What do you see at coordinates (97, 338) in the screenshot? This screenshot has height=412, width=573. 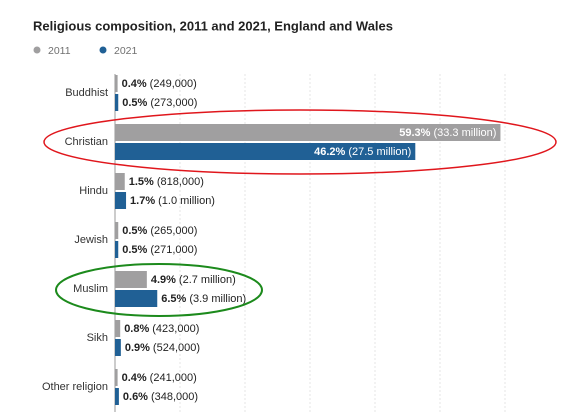 I see `category-label: Sikh` at bounding box center [97, 338].